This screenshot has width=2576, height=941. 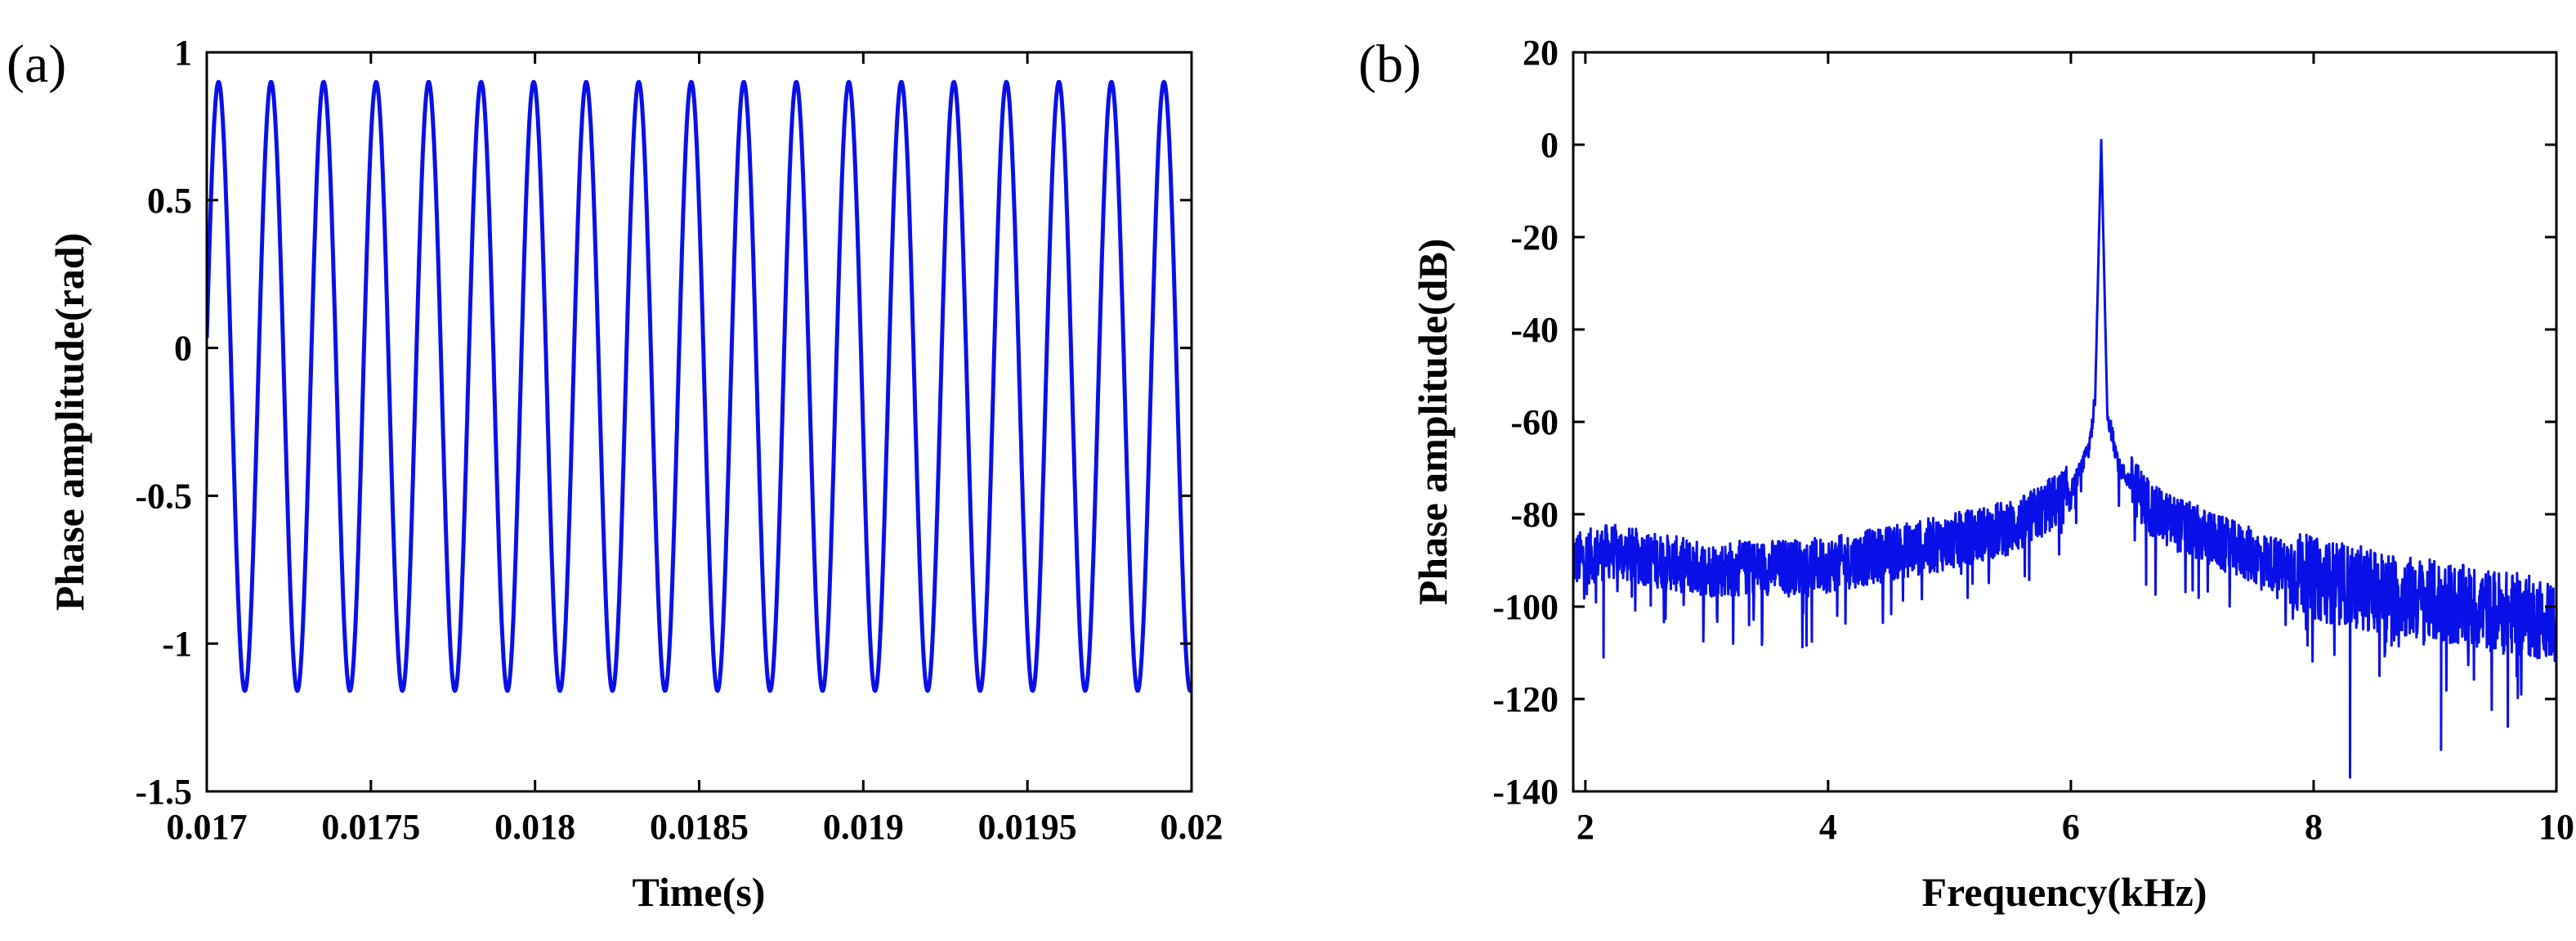 I want to click on panel-a-ytick-label: -1, so click(x=177, y=644).